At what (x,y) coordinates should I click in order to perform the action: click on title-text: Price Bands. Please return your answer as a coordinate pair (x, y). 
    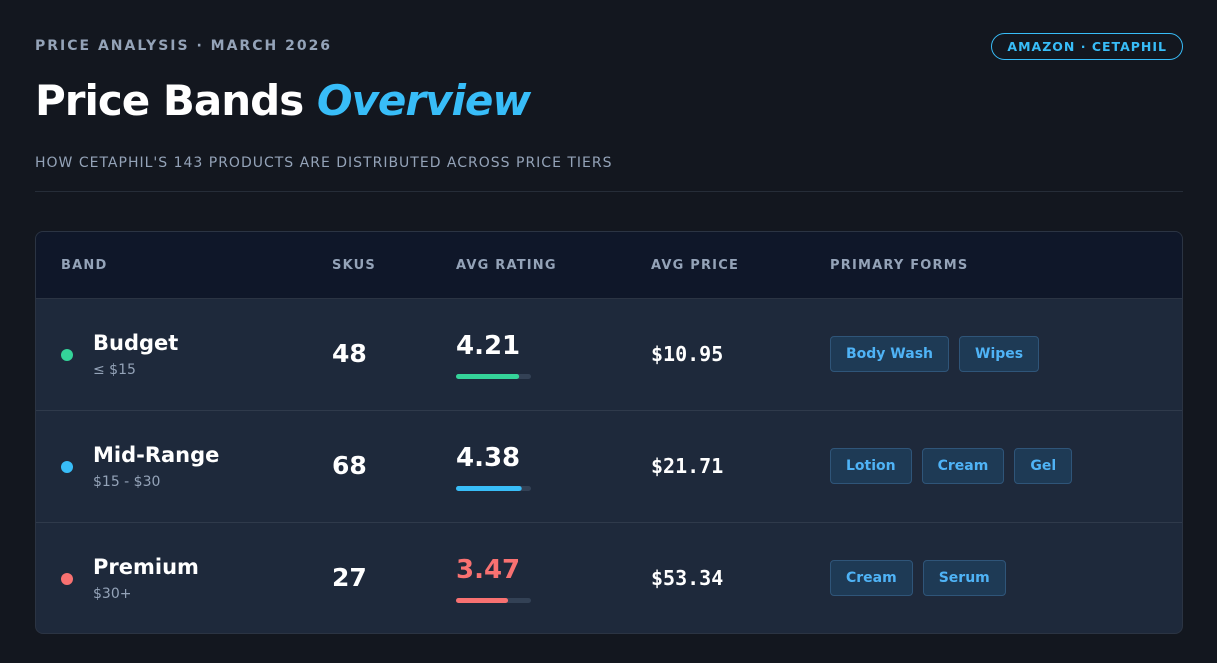
    Looking at the image, I should click on (169, 100).